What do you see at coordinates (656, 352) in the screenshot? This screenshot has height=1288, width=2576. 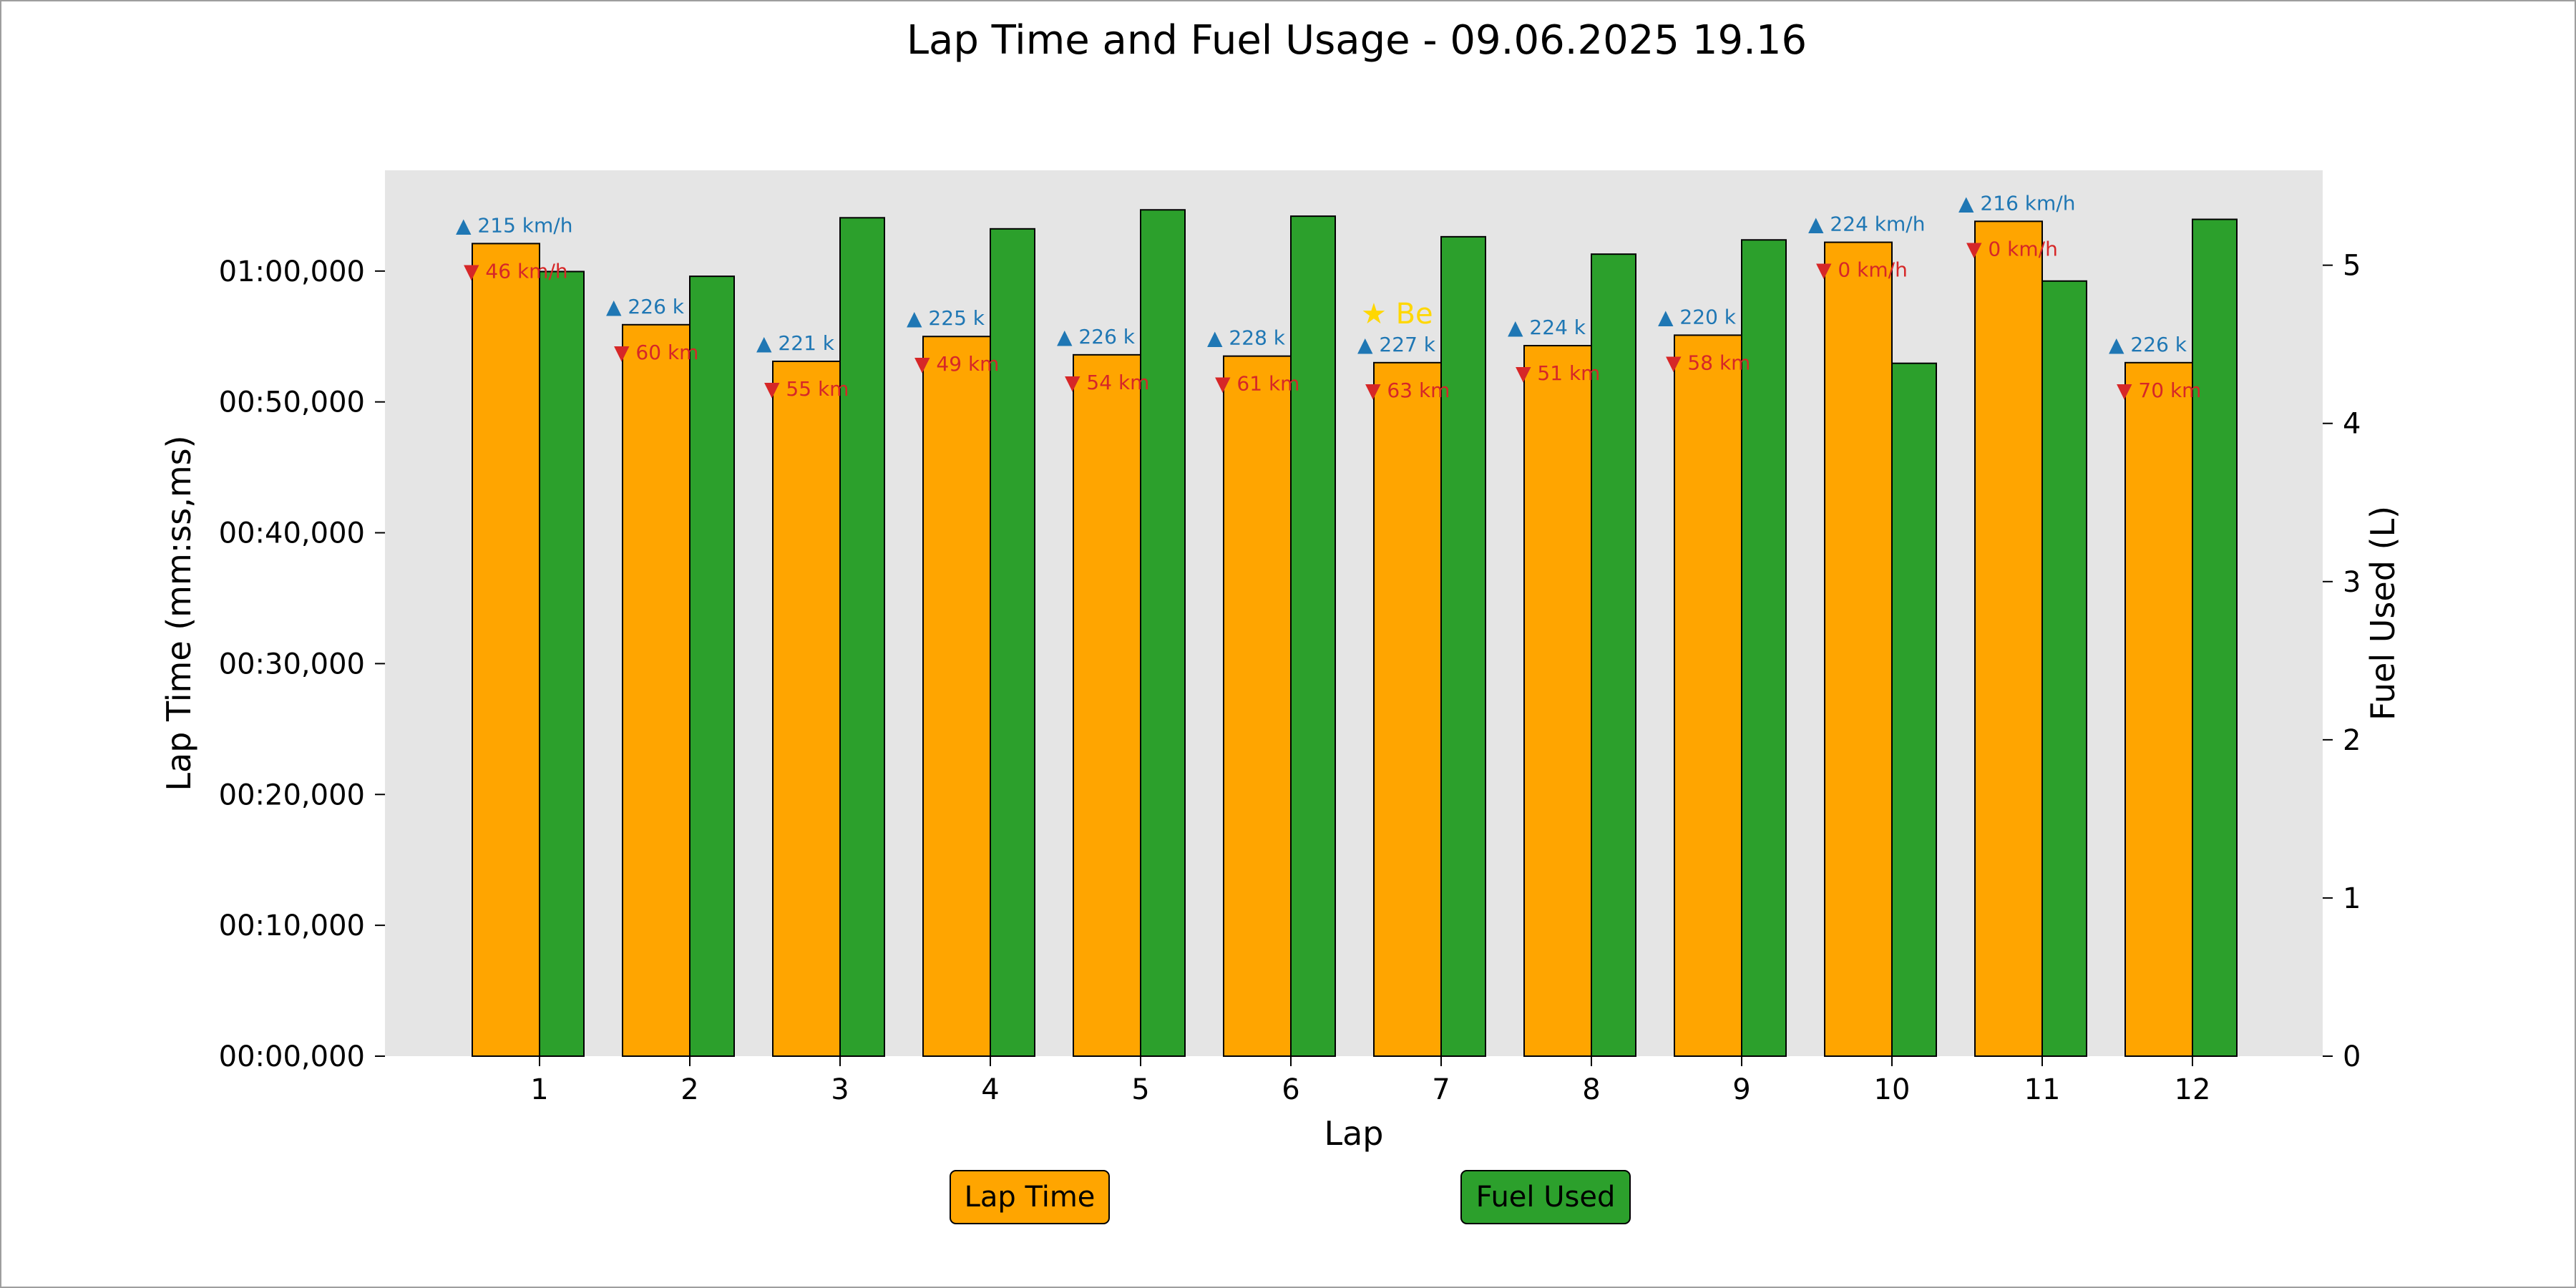 I see `min-speed-label: ▼ 60 km` at bounding box center [656, 352].